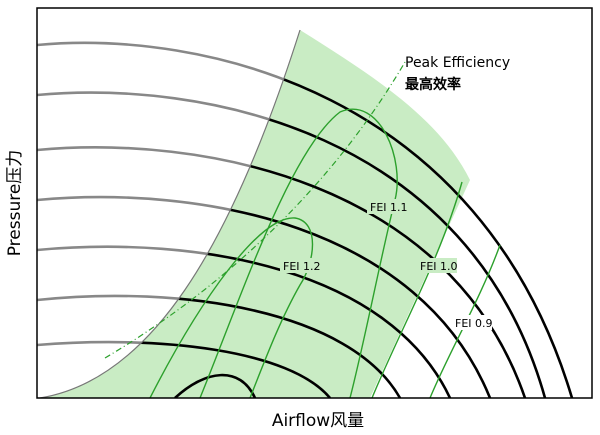 This screenshot has width=600, height=435. Describe the element at coordinates (15, 203) in the screenshot. I see `y-axis-label: Pressure压力` at that location.